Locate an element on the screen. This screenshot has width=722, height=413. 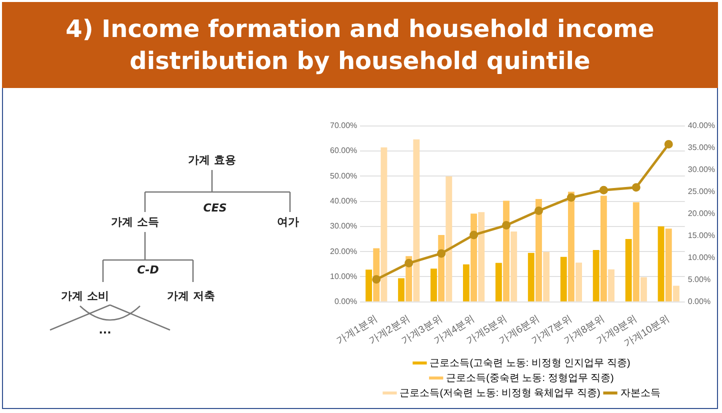
y-tick-label: 10.00% is located at coordinates (344, 276).